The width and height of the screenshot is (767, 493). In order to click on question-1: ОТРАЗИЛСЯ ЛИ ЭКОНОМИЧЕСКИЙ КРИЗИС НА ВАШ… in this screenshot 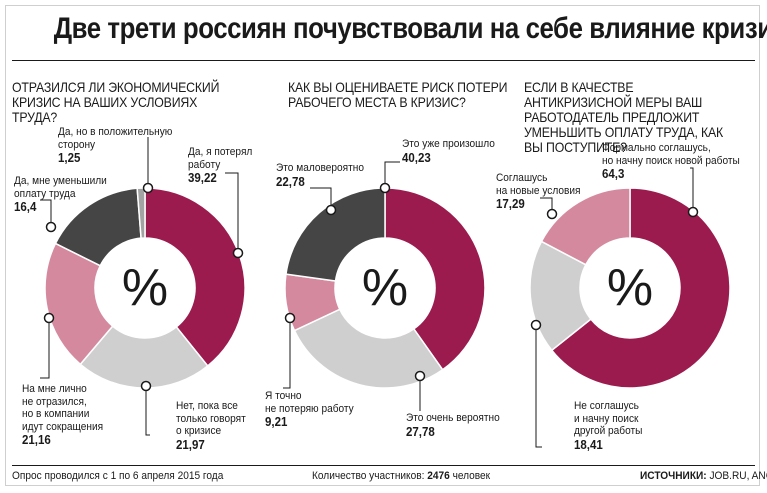, I will do `click(116, 102)`.